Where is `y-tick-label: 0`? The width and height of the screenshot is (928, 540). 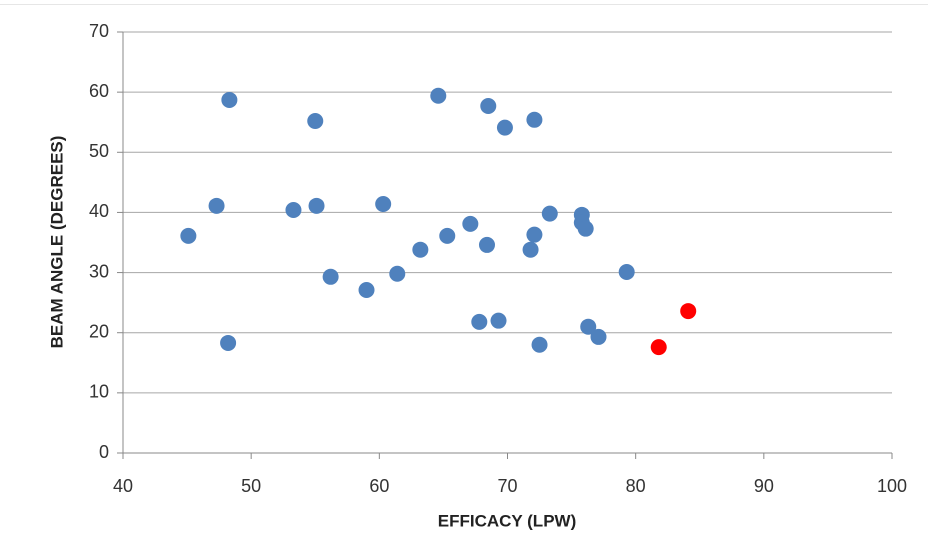 y-tick-label: 0 is located at coordinates (104, 452).